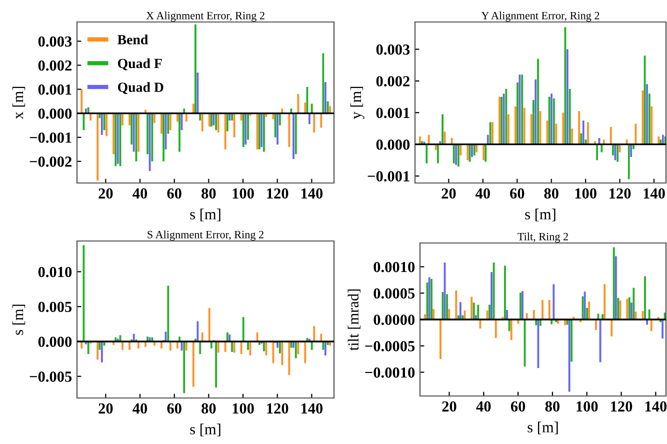 The height and width of the screenshot is (444, 667). What do you see at coordinates (394, 320) in the screenshot?
I see `y-tick-label: 0.0000` at bounding box center [394, 320].